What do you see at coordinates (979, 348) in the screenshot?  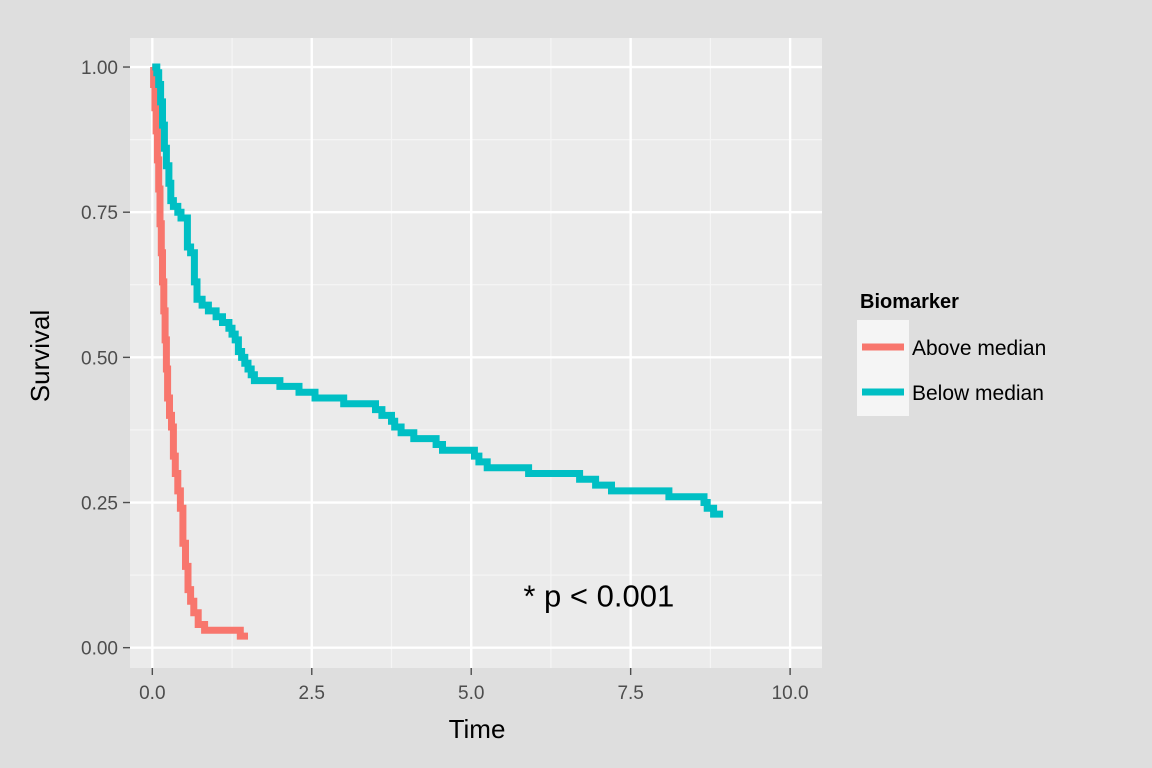 I see `legend-label-above-median: Above median` at bounding box center [979, 348].